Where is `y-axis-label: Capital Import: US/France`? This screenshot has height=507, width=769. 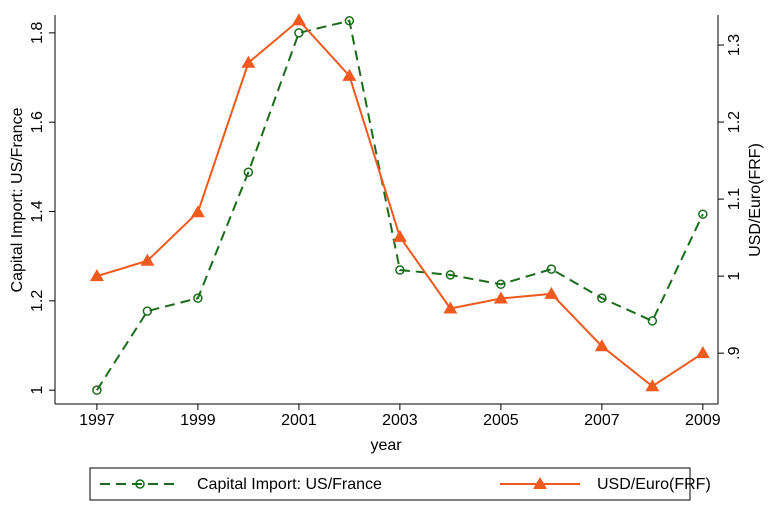 y-axis-label: Capital Import: US/France is located at coordinates (17, 199).